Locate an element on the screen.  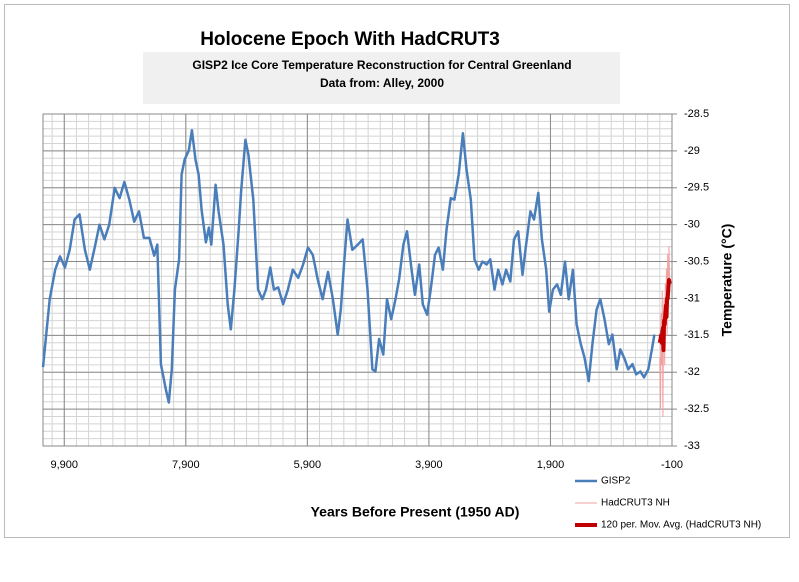
x-tick-label: -100 is located at coordinates (672, 465).